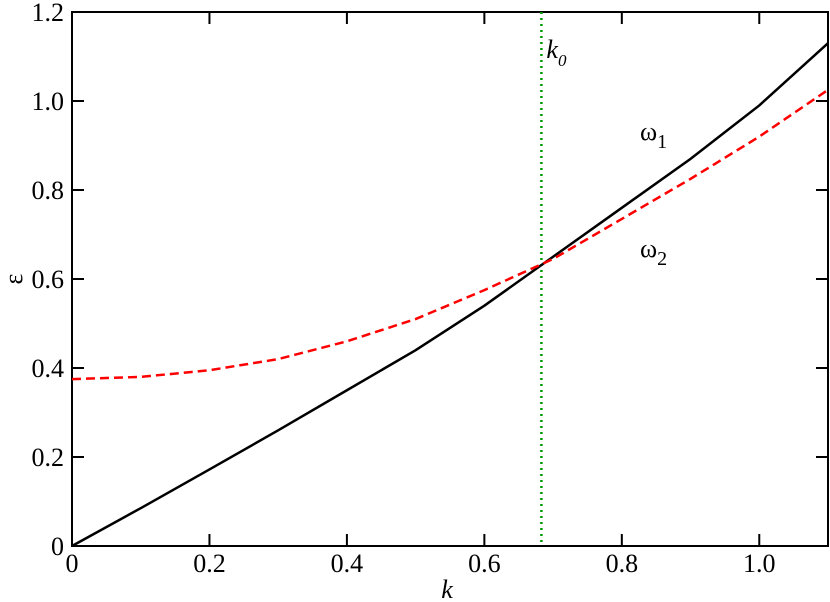 The width and height of the screenshot is (830, 602). I want to click on k0-label-main: k, so click(552, 49).